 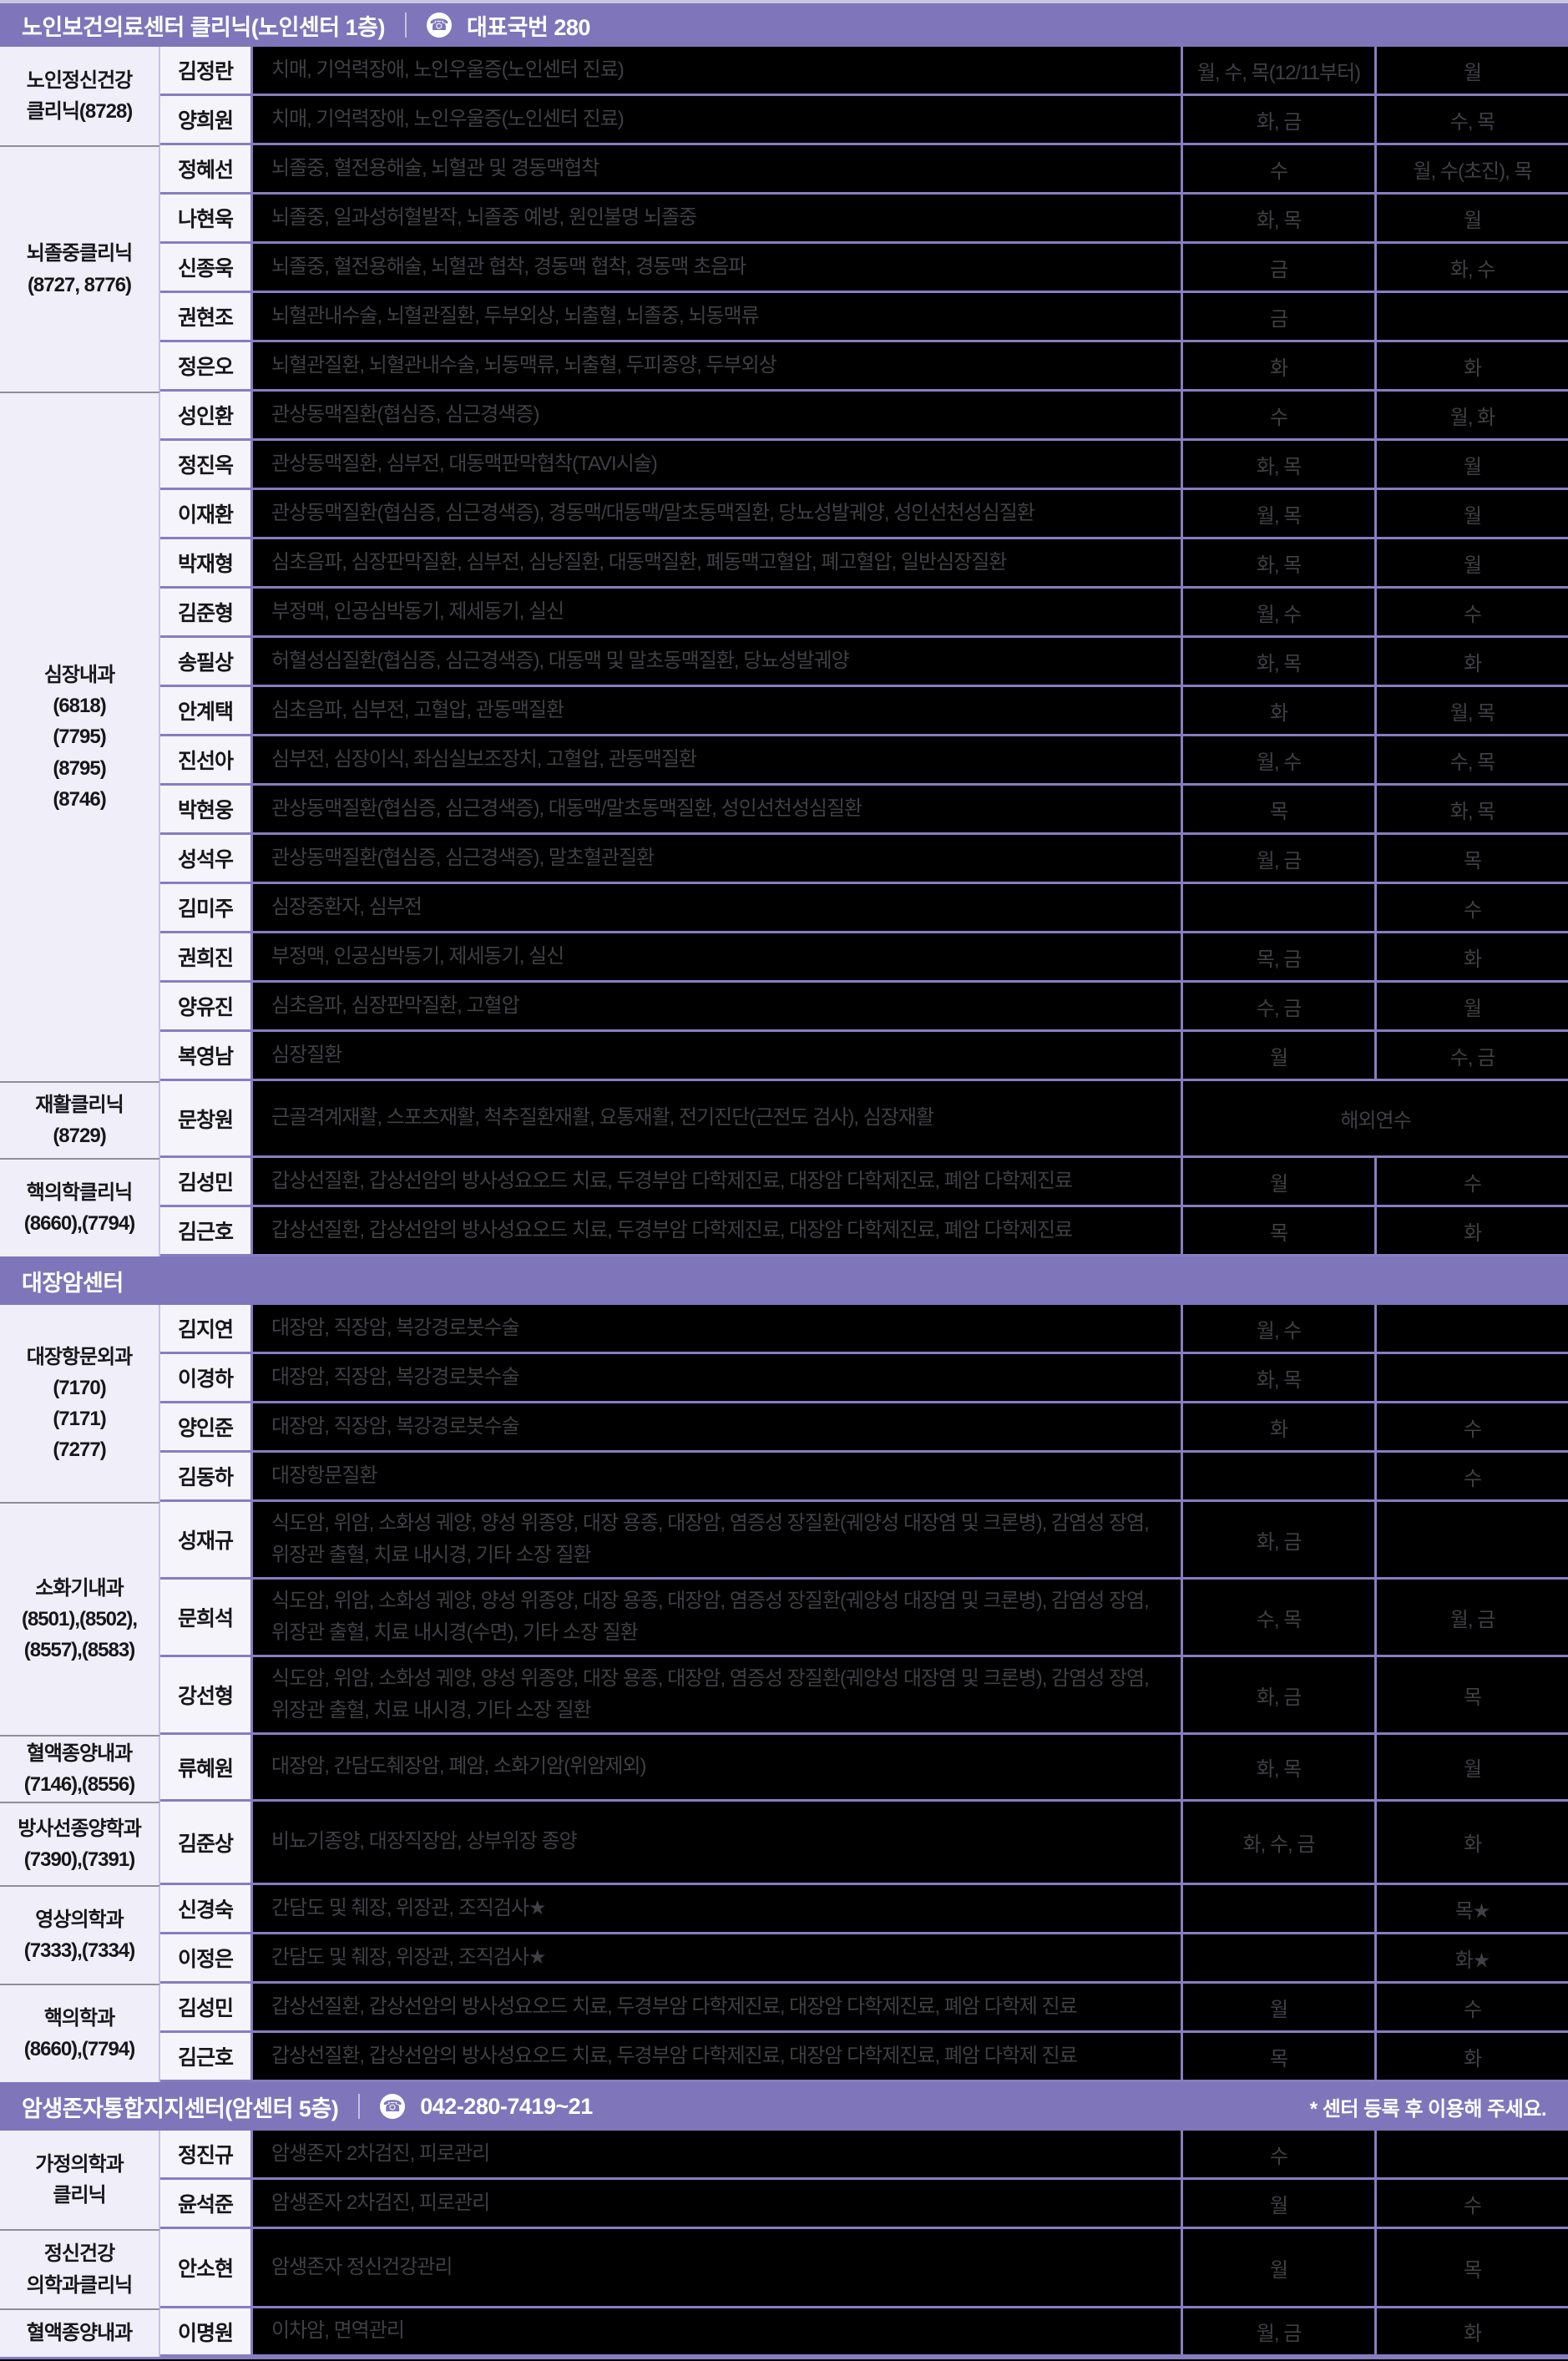 I want to click on schedule-1-cell: 목, 금, so click(x=1280, y=956).